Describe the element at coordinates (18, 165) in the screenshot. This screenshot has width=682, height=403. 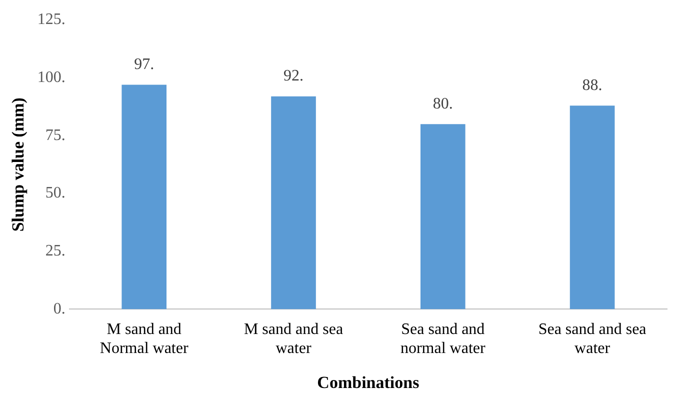
I see `y-axis-title: Slump value (mm)` at that location.